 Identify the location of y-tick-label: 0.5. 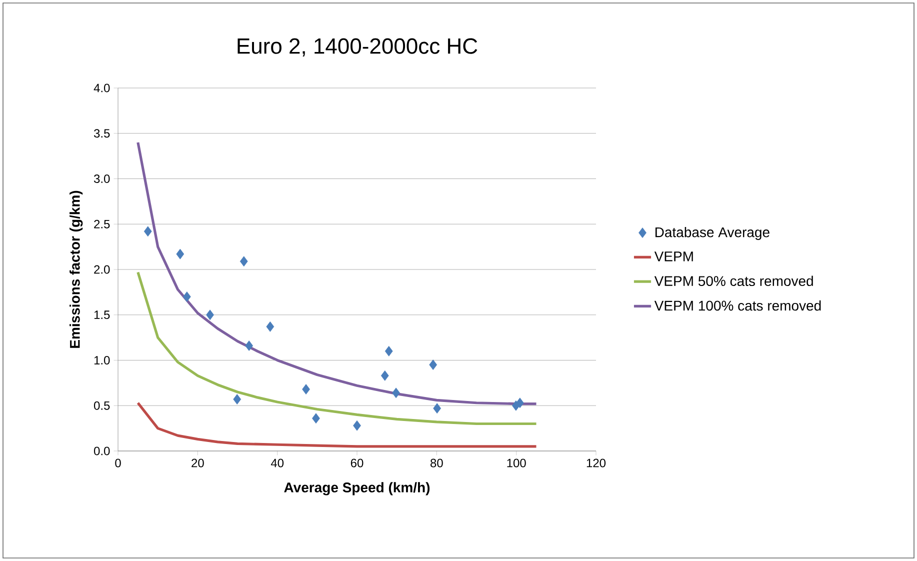
(102, 405).